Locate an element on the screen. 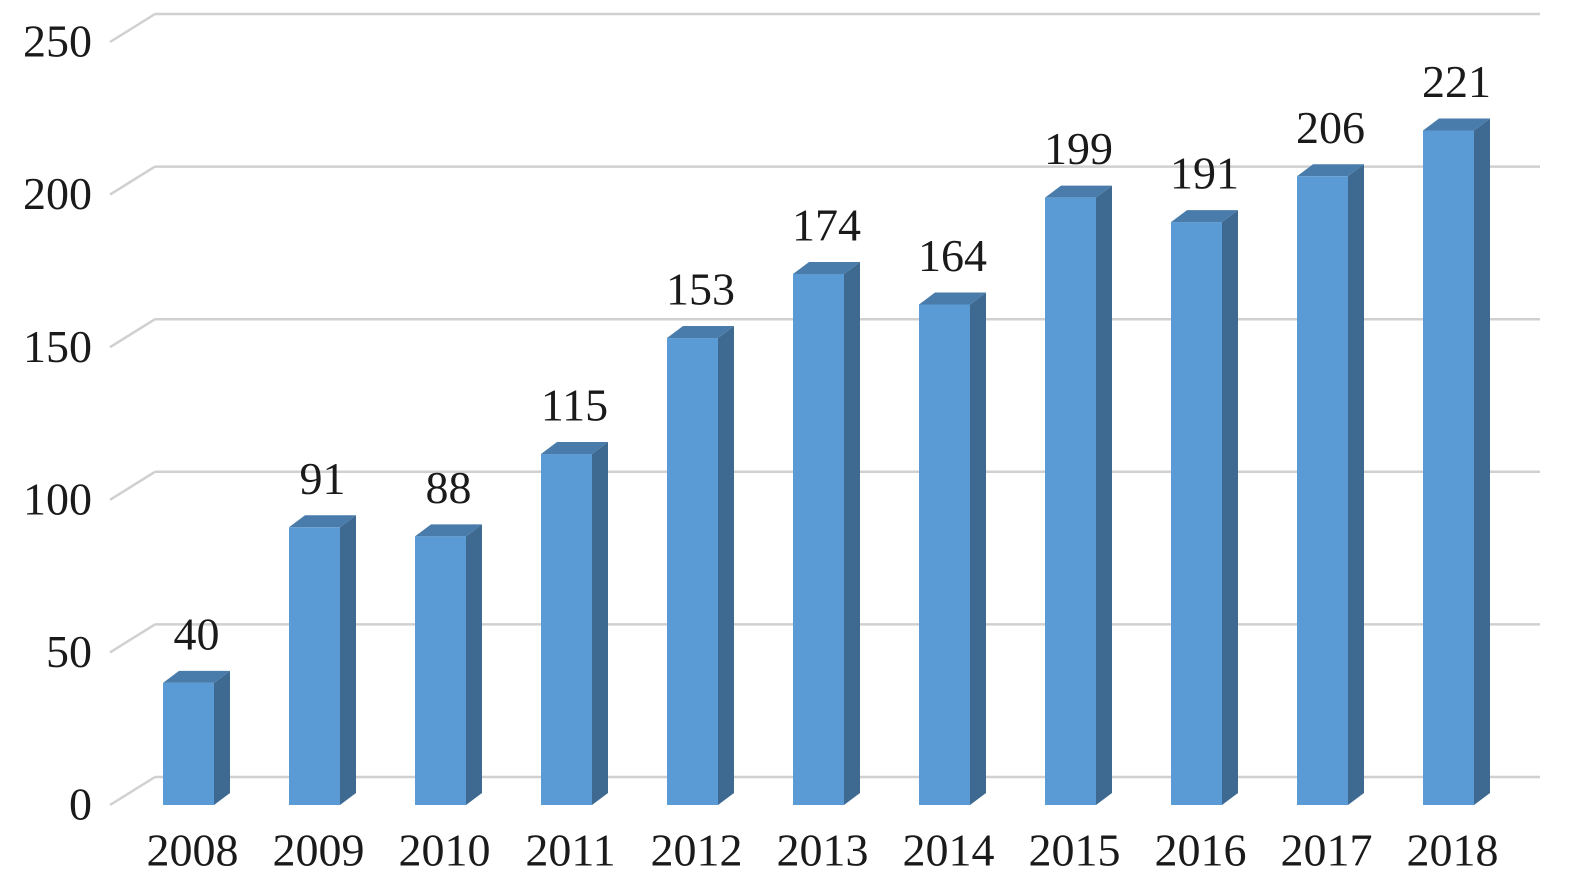 Image resolution: width=1575 pixels, height=890 pixels. value-label: 191 is located at coordinates (1204, 173).